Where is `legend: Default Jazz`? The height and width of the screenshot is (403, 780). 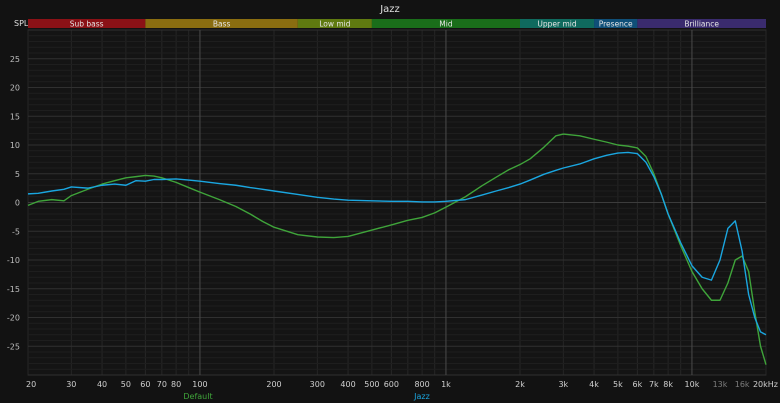 legend: Default Jazz is located at coordinates (306, 396).